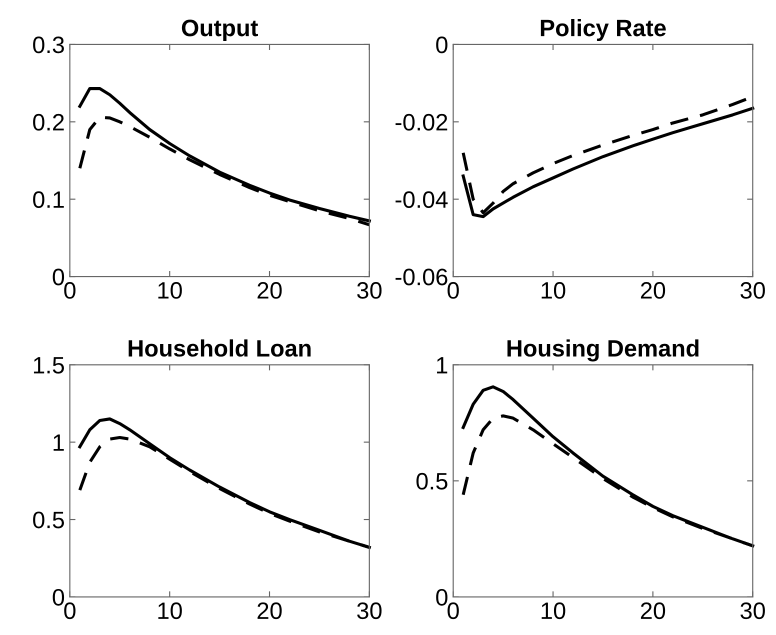 The height and width of the screenshot is (635, 776). Describe the element at coordinates (48, 122) in the screenshot. I see `y-tick-label: 0.2` at that location.